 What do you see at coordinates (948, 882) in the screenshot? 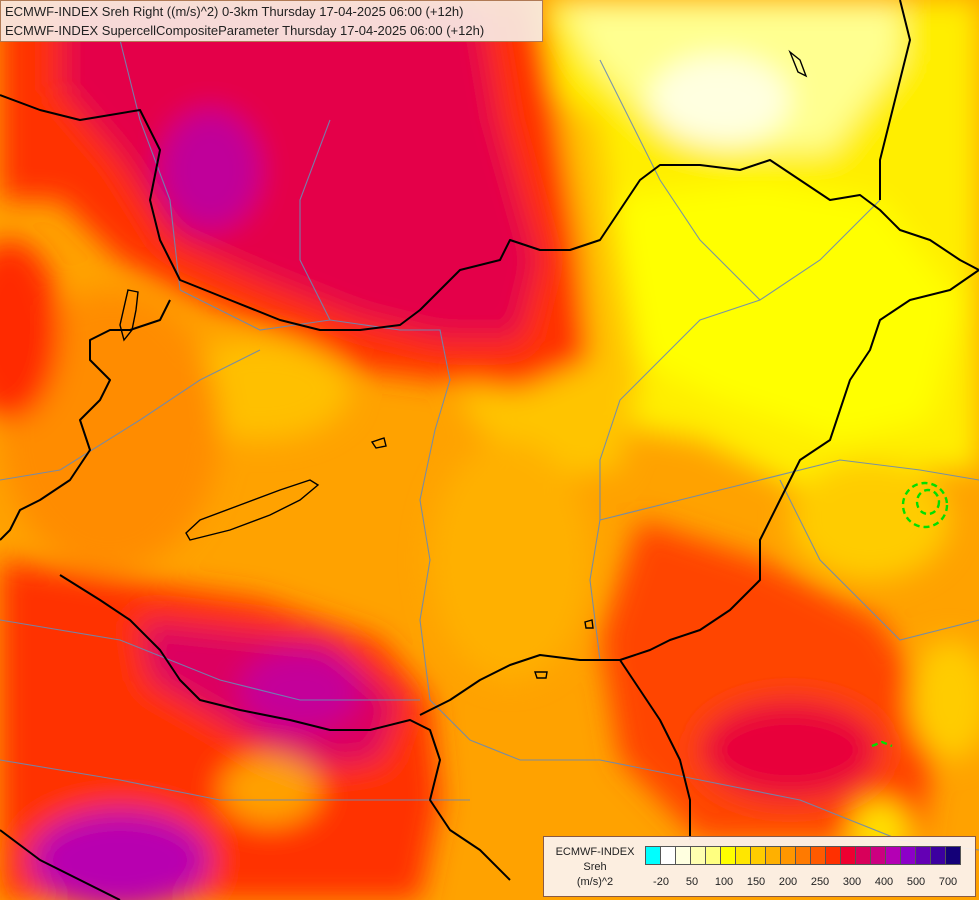
I see `legend-tick-label: 700` at bounding box center [948, 882].